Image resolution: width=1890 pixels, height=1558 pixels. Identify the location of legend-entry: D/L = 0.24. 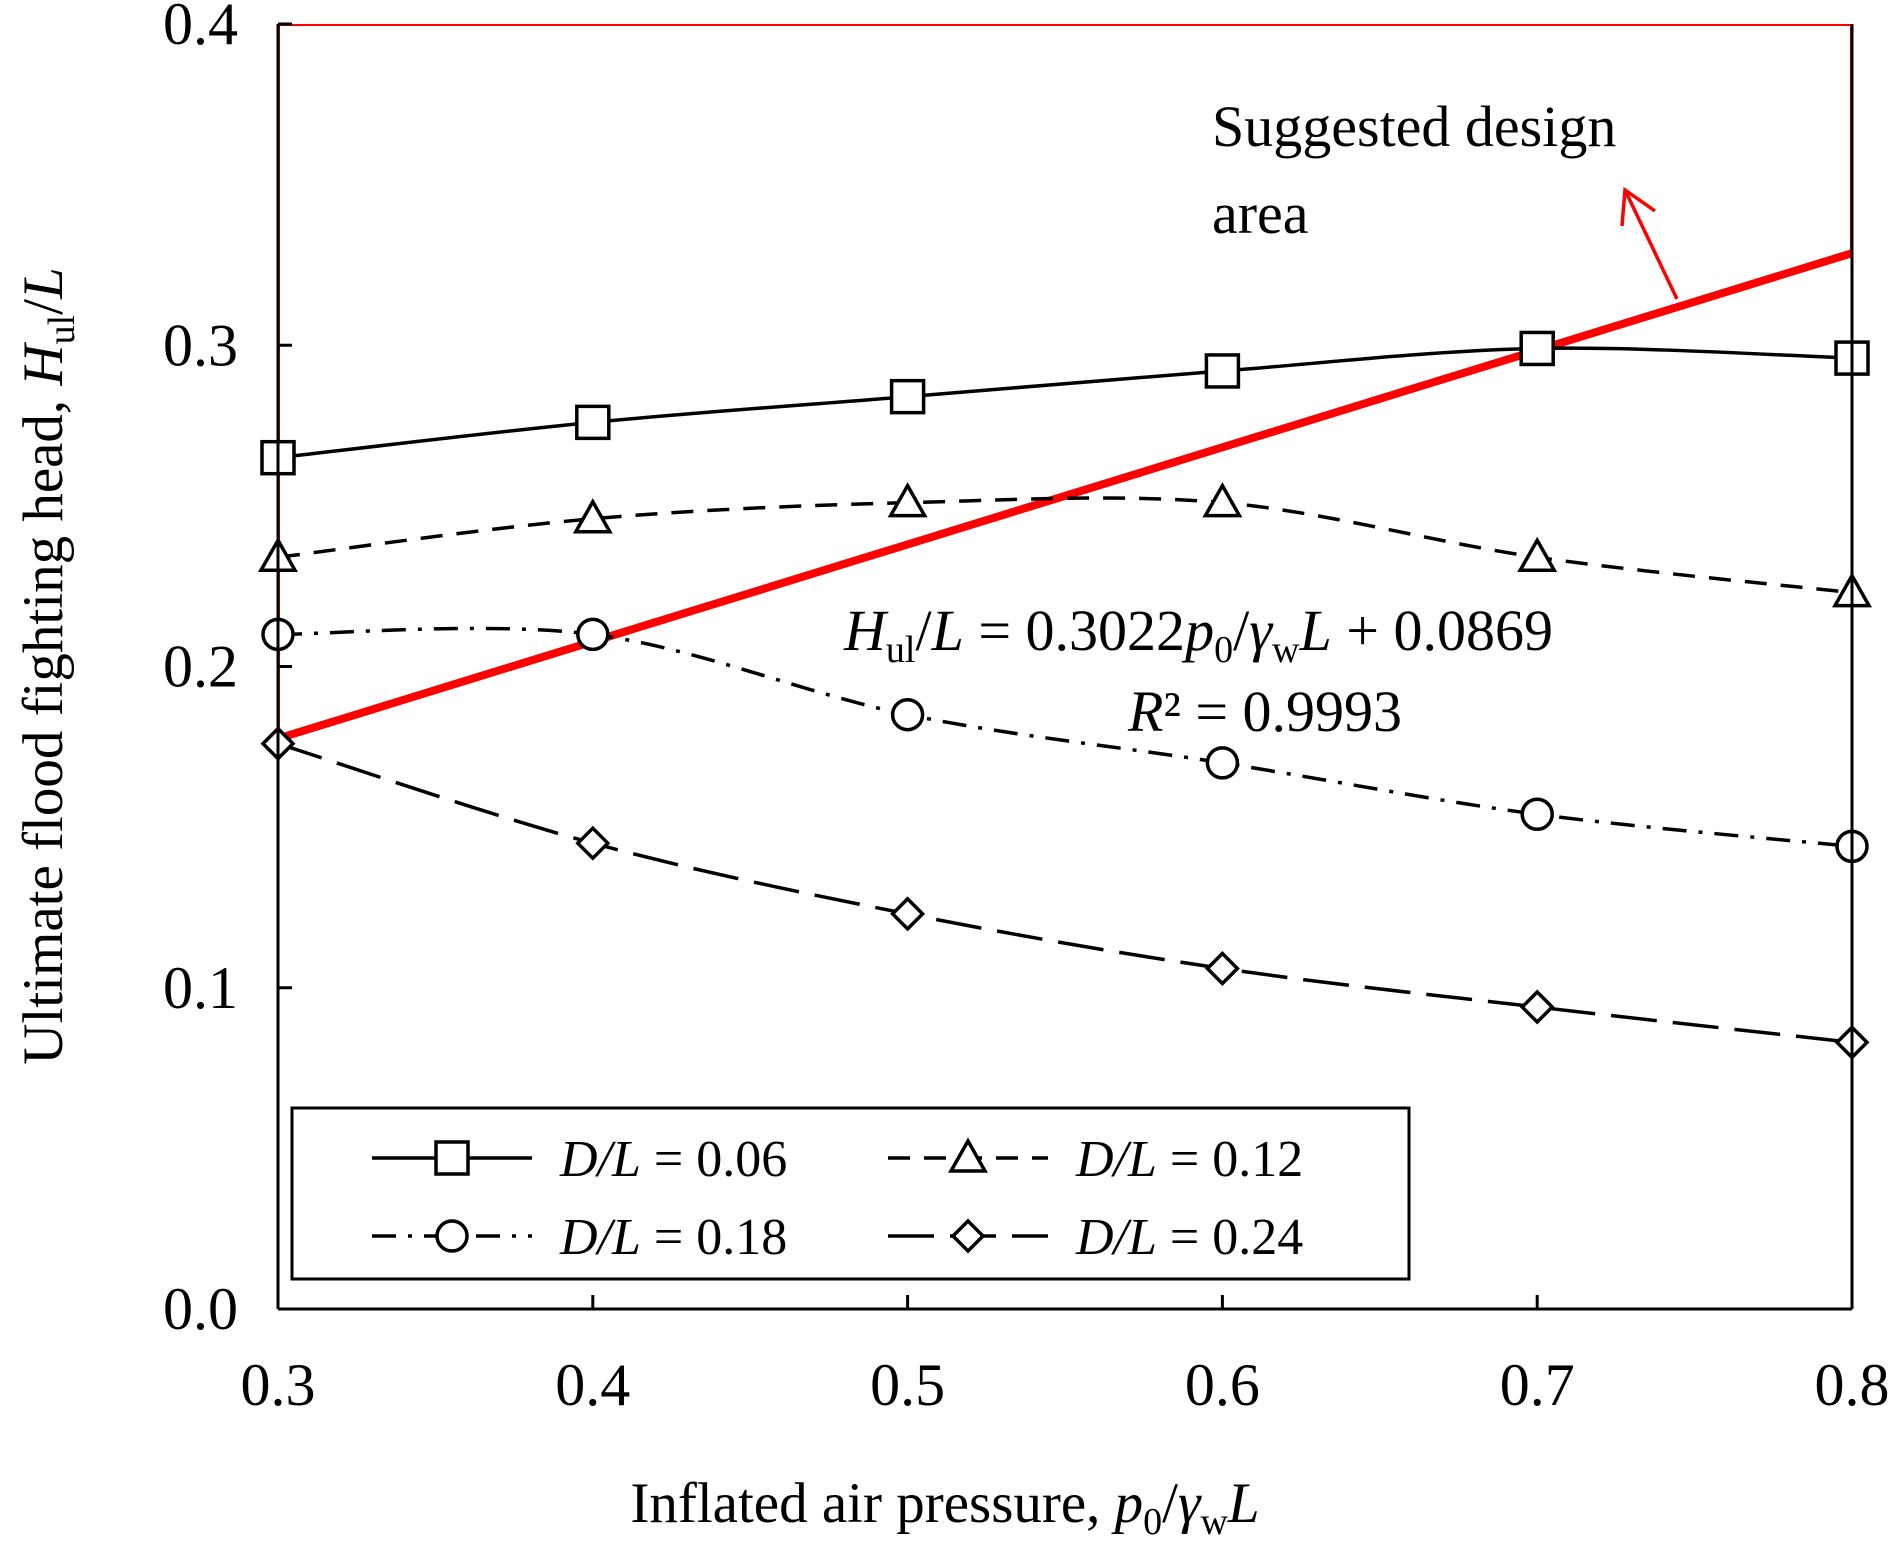
(1095, 1237).